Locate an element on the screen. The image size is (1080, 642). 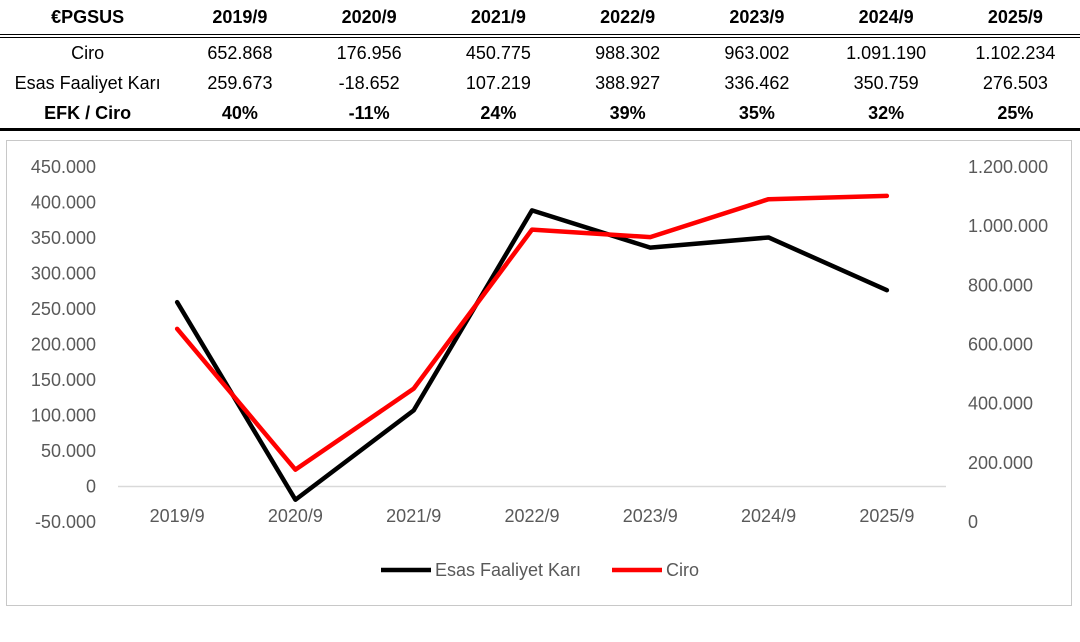
legend-label: Esas Faaliyet Karı is located at coordinates (508, 570).